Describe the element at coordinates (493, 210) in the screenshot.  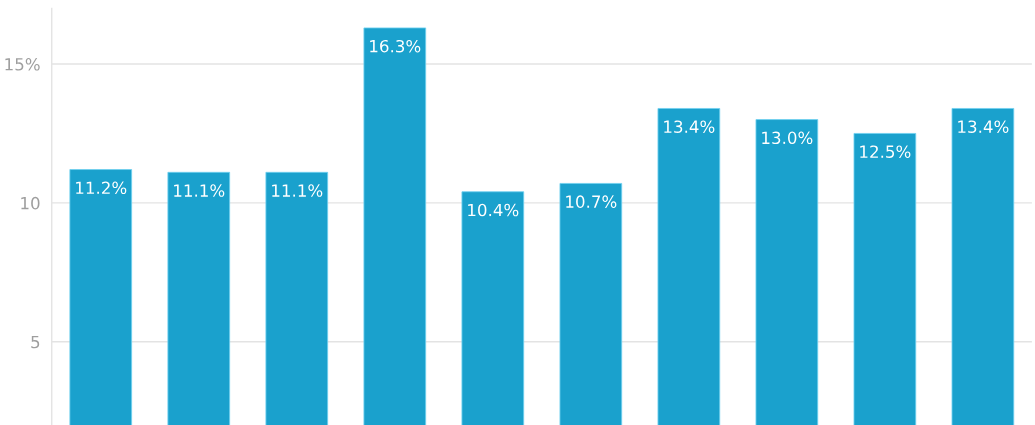
I see `data-label: 10.4%` at that location.